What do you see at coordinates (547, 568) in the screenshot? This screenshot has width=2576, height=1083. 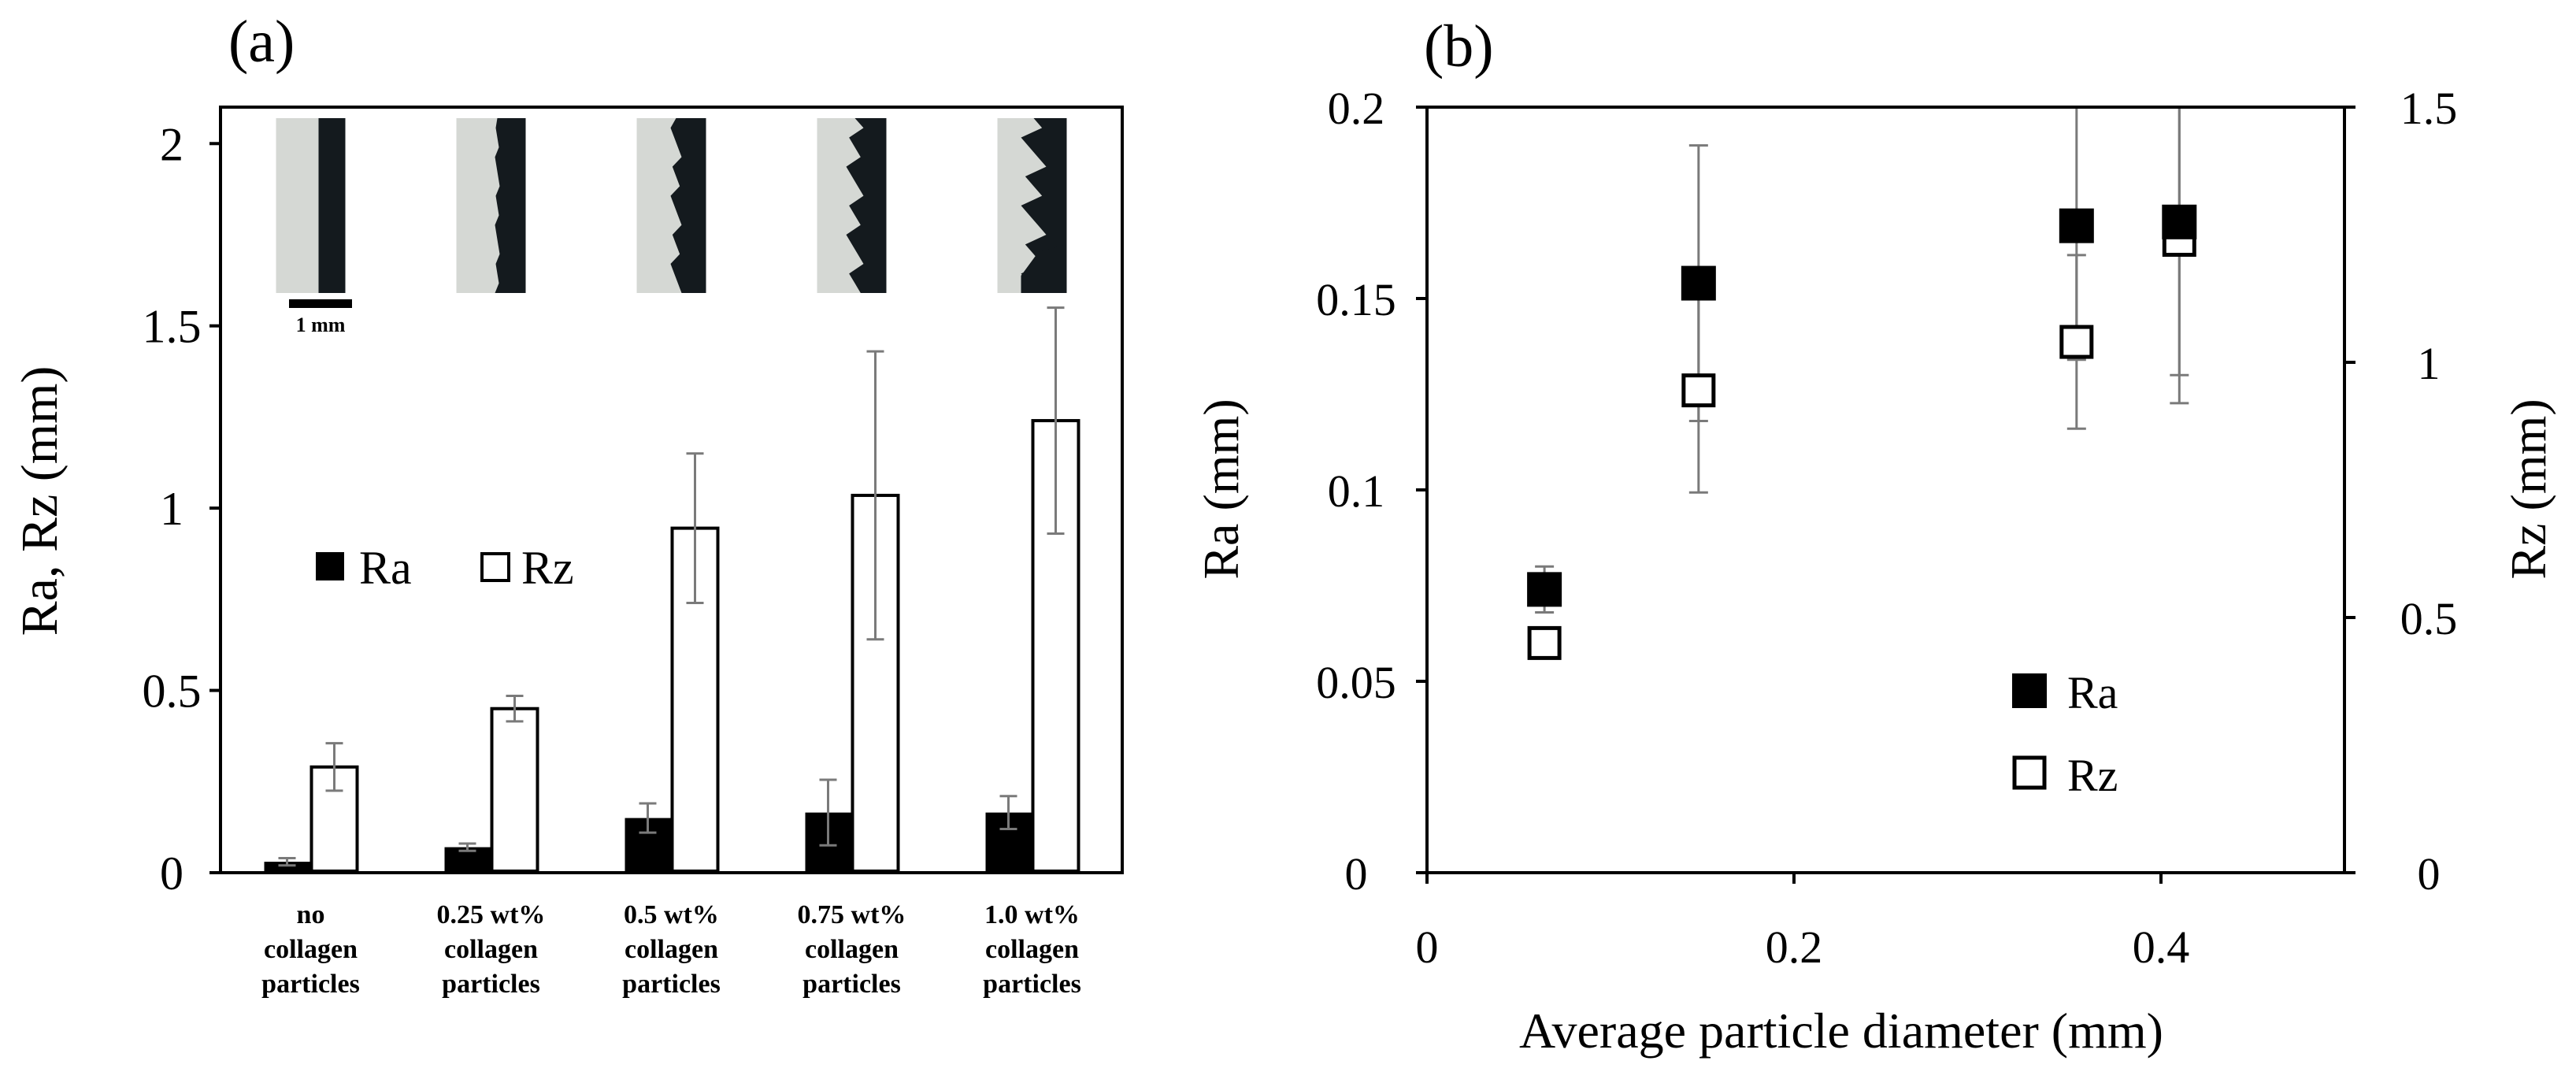 I see `legend-rz-label: Rz` at bounding box center [547, 568].